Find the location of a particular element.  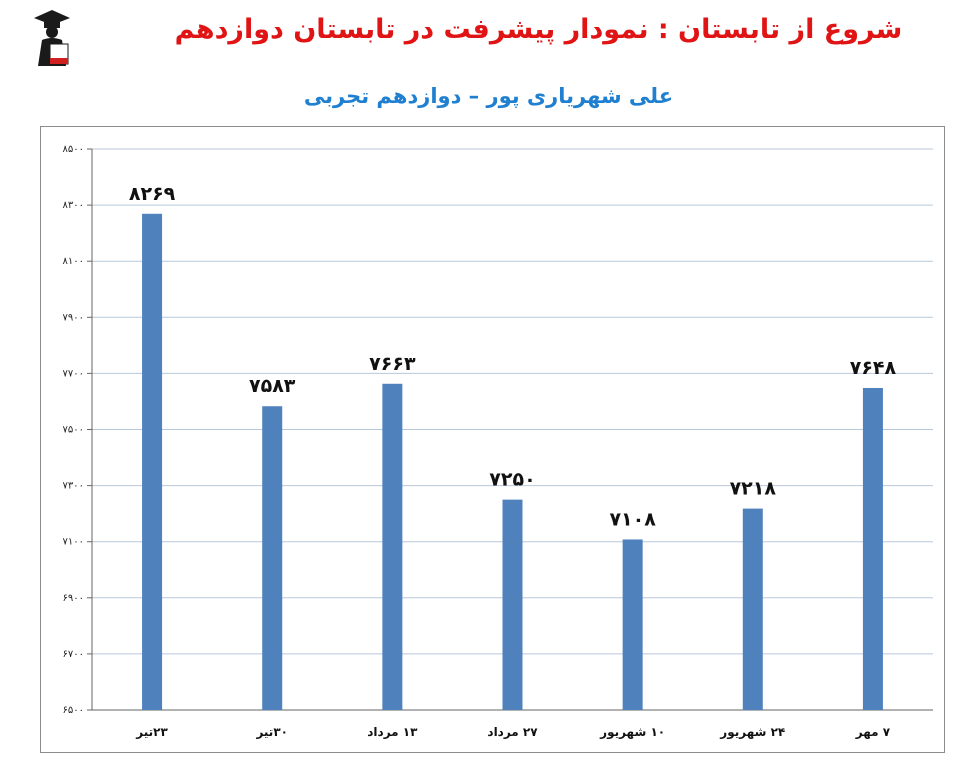

data-label: ۷۱۰۸ is located at coordinates (632, 519).